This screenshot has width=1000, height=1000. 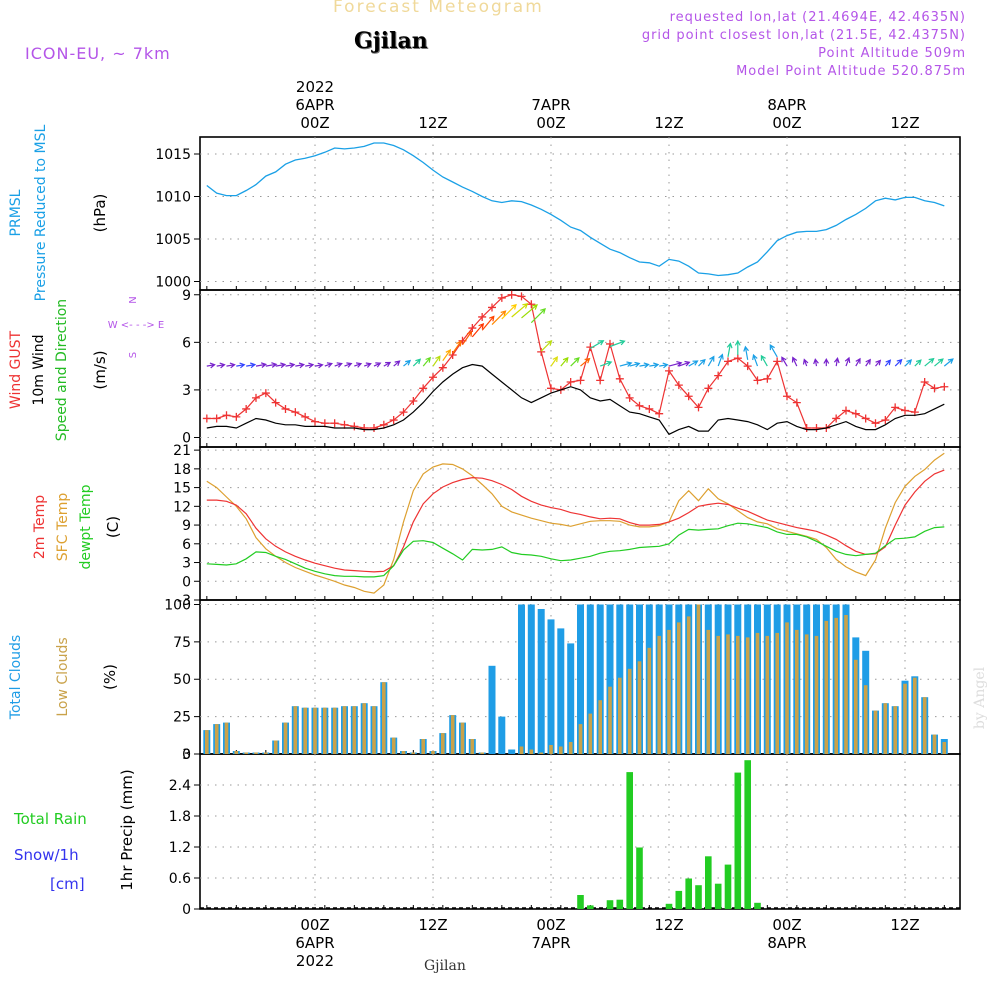 I want to click on label-low-clouds: Low Clouds, so click(x=63, y=676).